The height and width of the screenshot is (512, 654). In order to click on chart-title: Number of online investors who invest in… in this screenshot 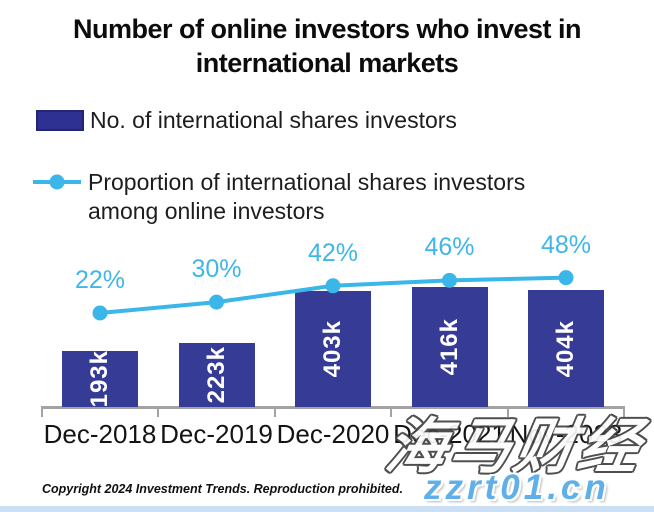, I will do `click(327, 46)`.